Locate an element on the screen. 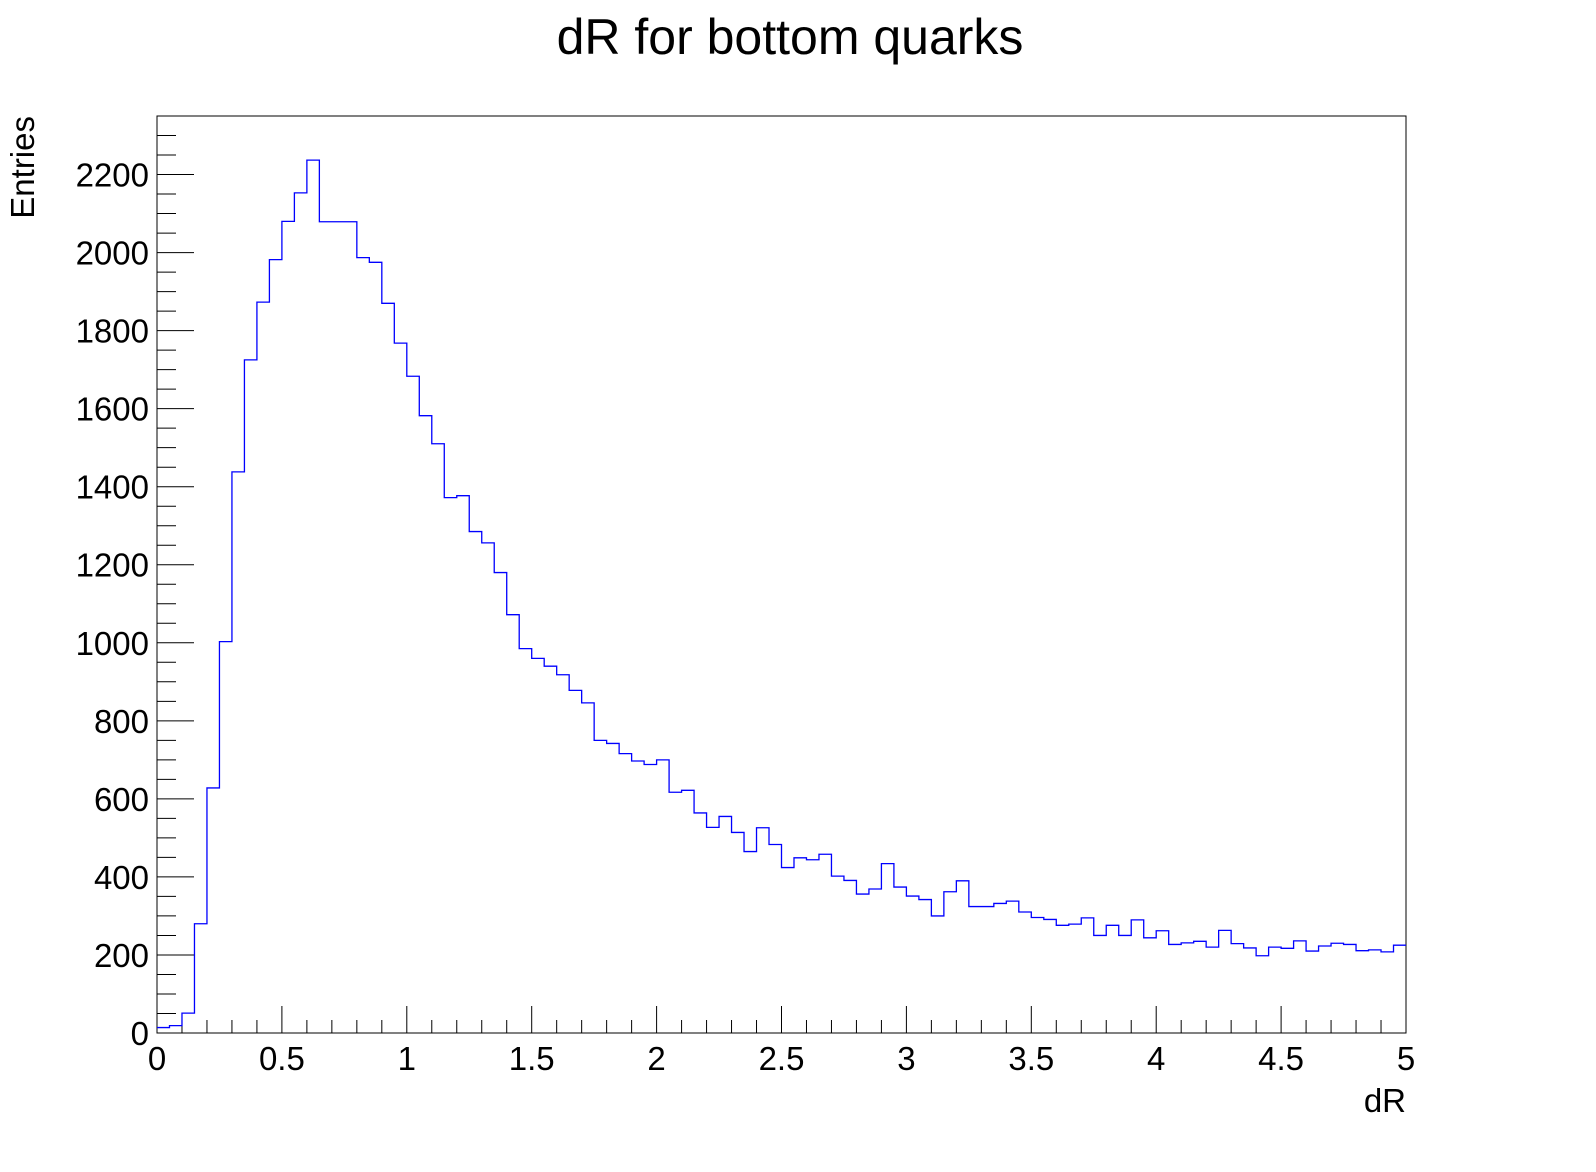 The image size is (1596, 1172). y-tick-label: 2000 is located at coordinates (112, 253).